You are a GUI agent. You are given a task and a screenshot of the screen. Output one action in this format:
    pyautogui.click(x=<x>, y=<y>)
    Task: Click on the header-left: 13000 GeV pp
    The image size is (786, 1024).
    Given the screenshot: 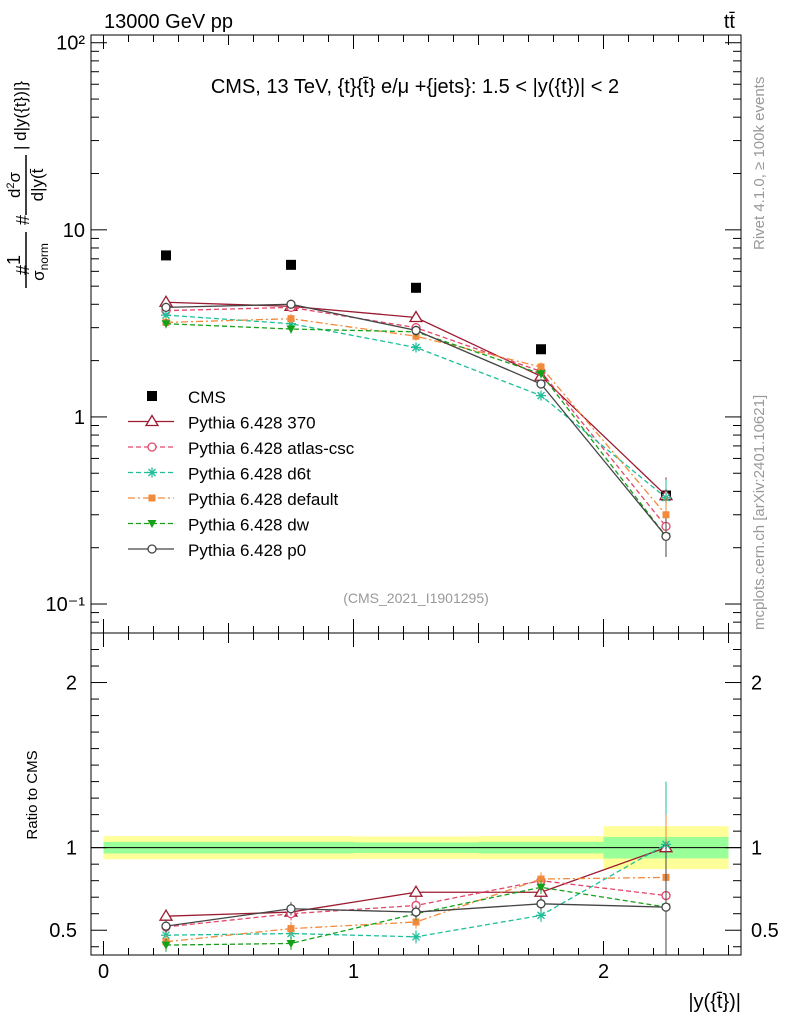 What is the action you would take?
    pyautogui.click(x=168, y=22)
    